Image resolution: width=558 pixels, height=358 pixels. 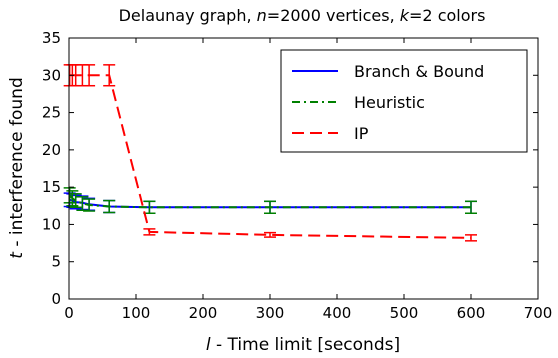 I want to click on y-tick-label: 30, so click(x=51, y=75).